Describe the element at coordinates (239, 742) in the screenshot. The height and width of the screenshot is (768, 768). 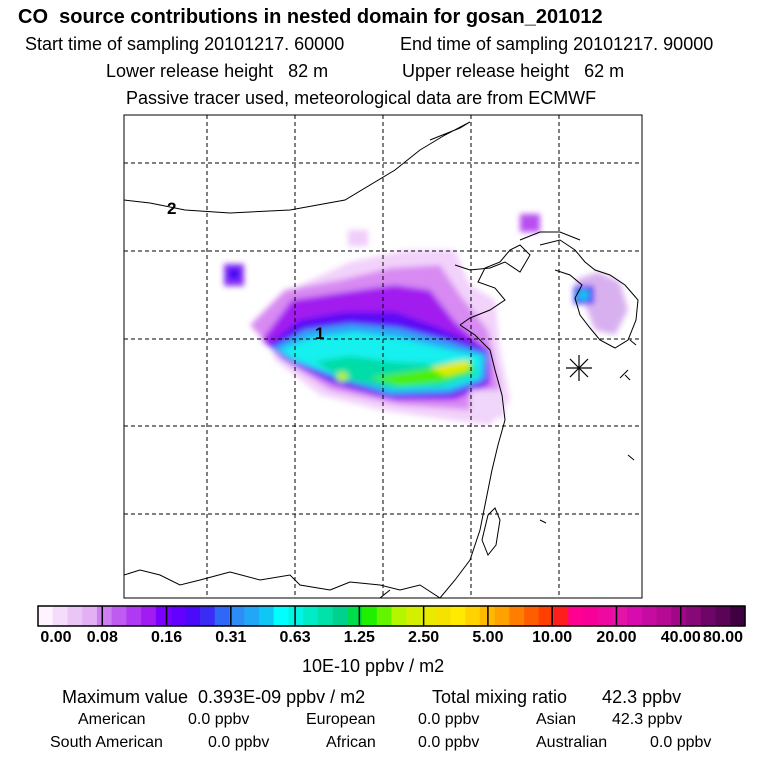
I see `south-american-value: 0.0 ppbv` at that location.